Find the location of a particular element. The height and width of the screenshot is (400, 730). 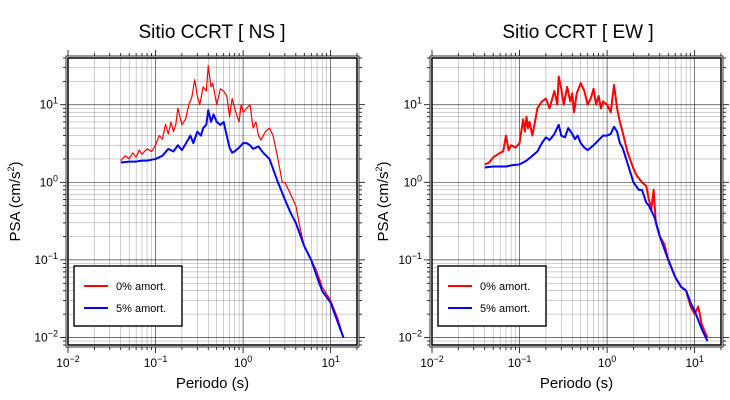

chart-title: Sitio CCRT [ EW ] is located at coordinates (577, 32).